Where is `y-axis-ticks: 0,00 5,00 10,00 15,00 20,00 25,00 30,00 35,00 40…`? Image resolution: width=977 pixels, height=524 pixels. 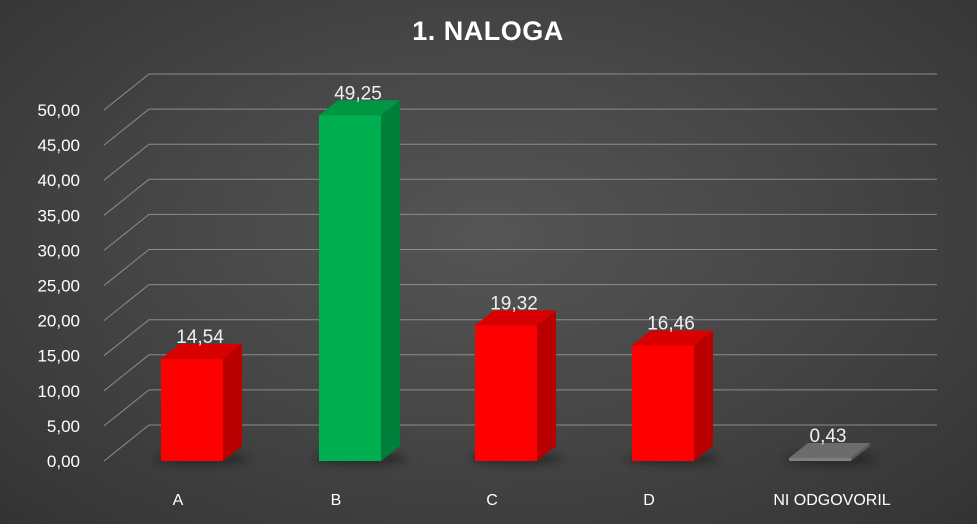
y-axis-ticks: 0,00 5,00 10,00 15,00 20,00 25,00 30,00 35,00 40… is located at coordinates (58, 286).